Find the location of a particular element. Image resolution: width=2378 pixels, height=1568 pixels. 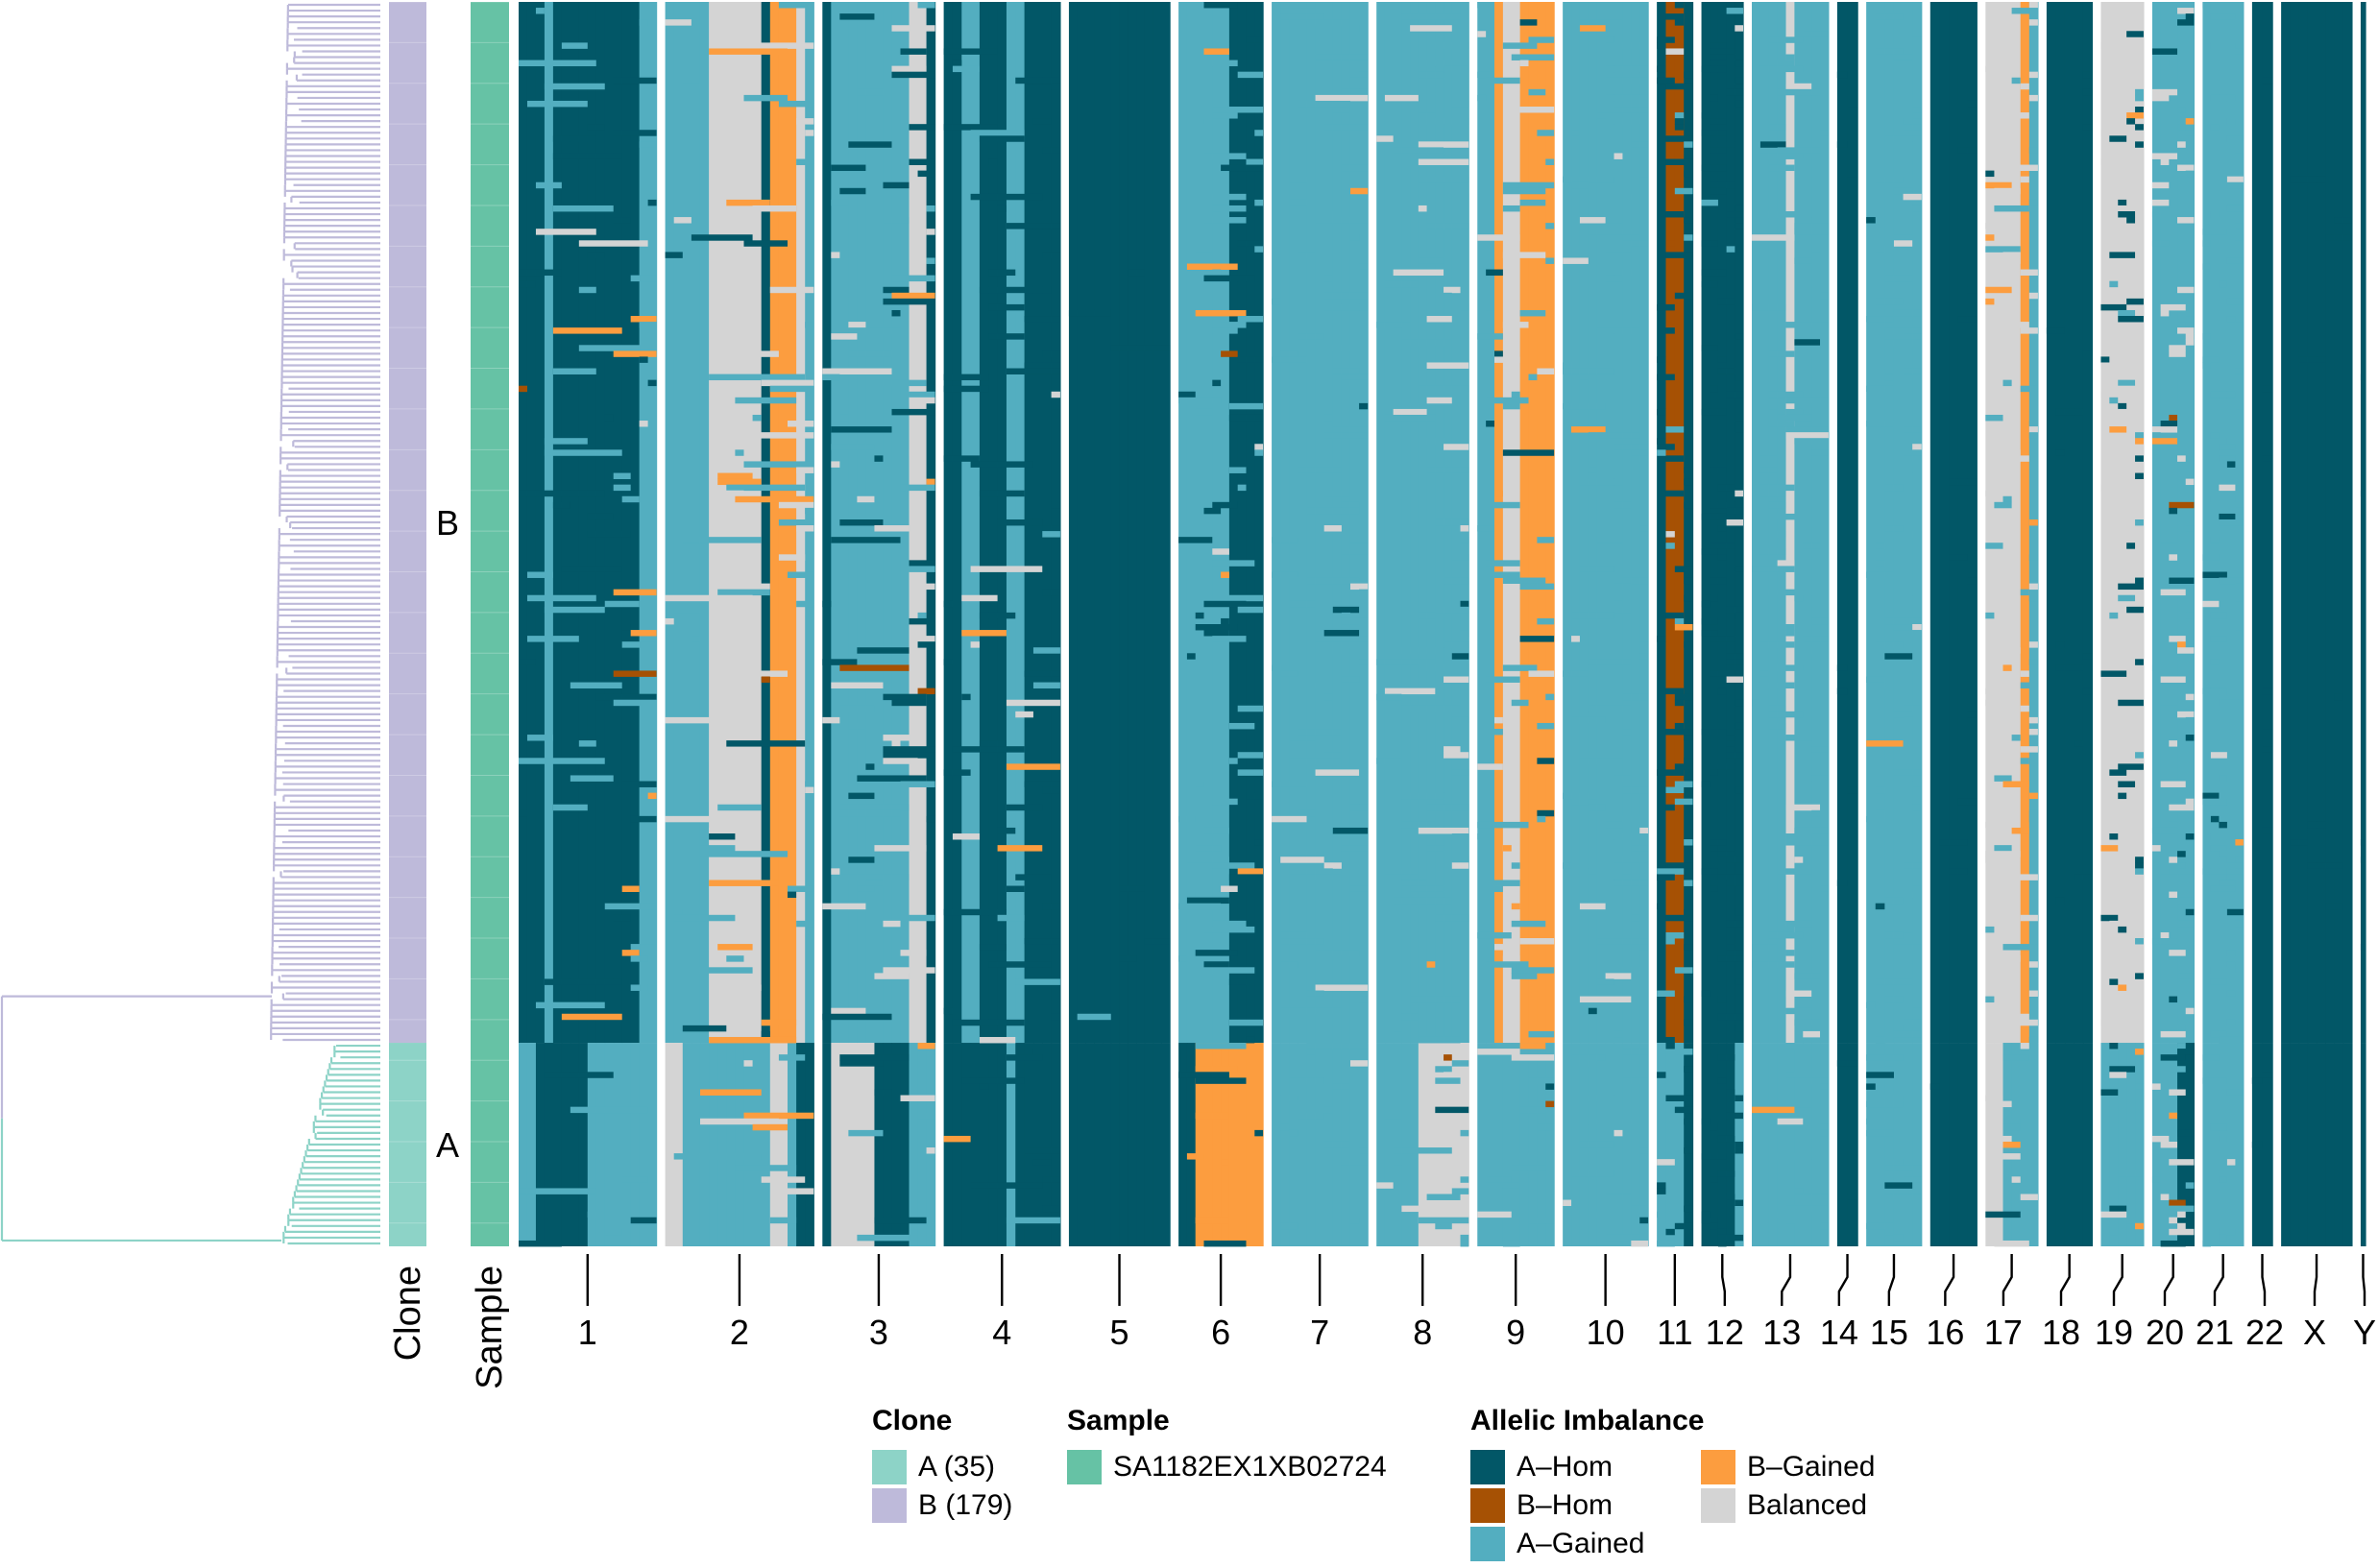

chromosome-label-4: 4 is located at coordinates (1001, 1332).